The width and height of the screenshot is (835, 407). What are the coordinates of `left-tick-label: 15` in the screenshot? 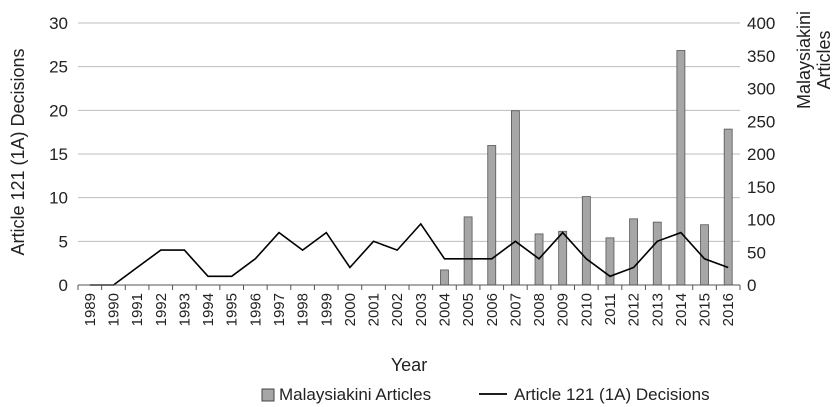 It's located at (58, 154).